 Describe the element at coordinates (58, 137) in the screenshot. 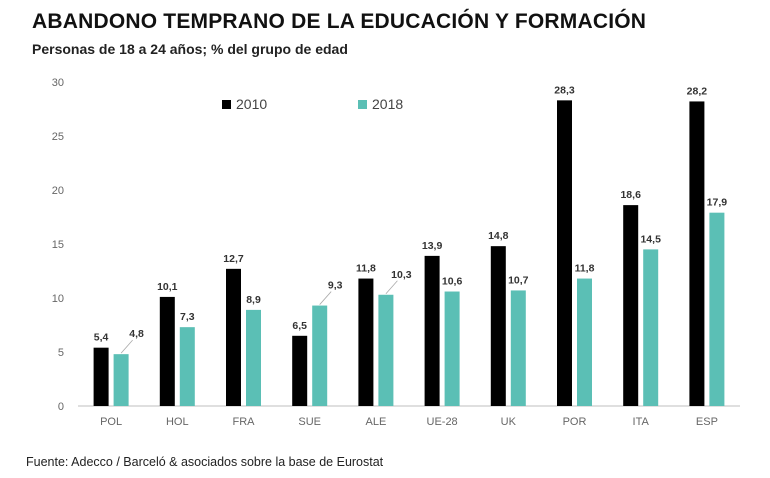

I see `y-tick-label: 25` at that location.